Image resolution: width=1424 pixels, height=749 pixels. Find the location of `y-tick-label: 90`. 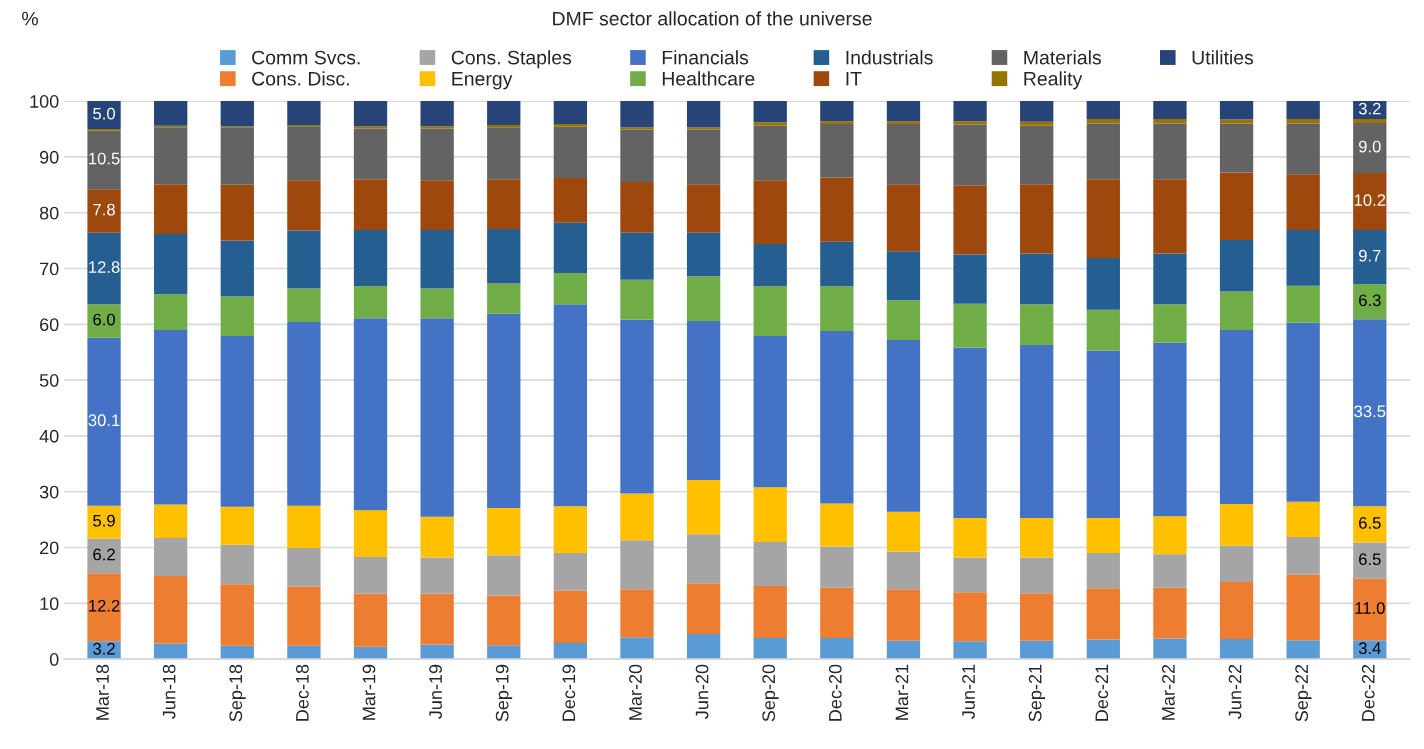

y-tick-label: 90 is located at coordinates (49, 157).